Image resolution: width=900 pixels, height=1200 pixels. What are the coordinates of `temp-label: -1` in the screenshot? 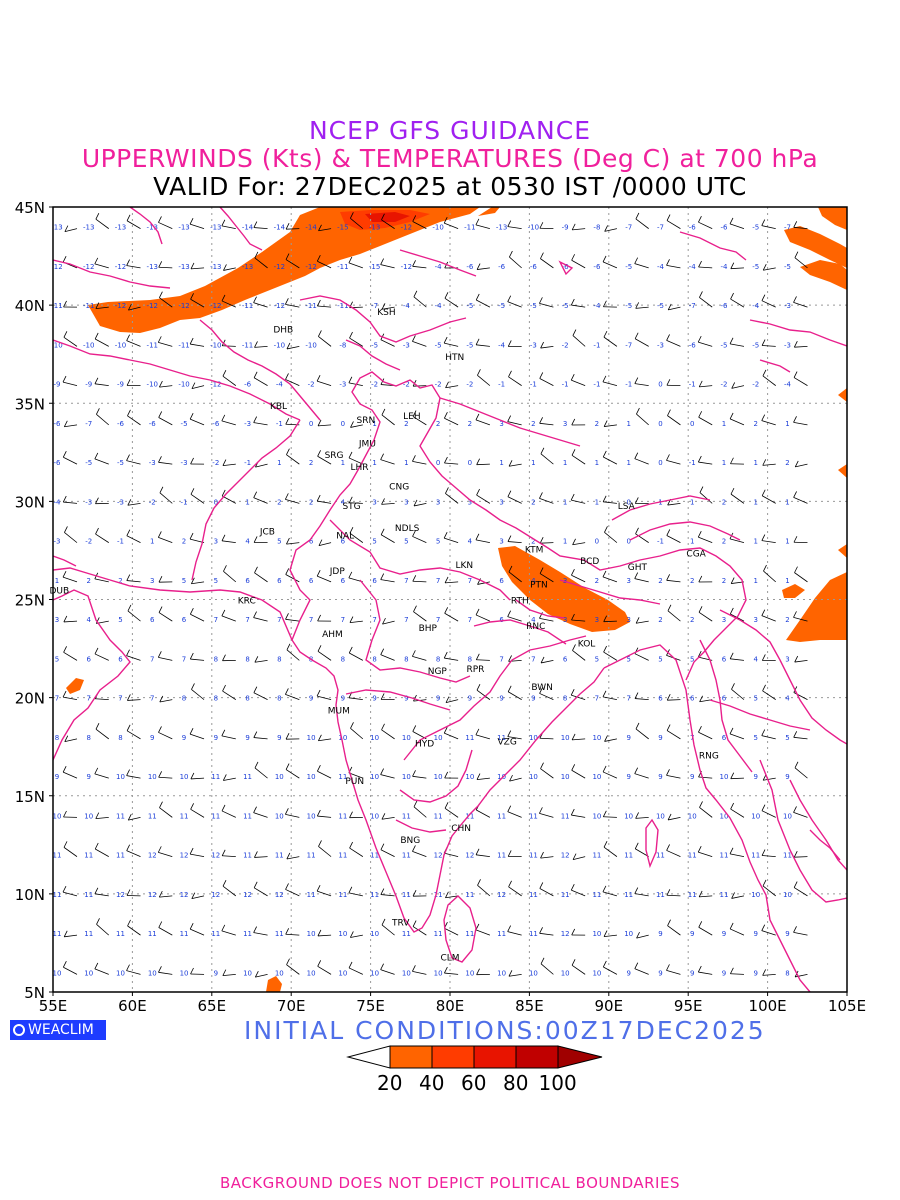 It's located at (279, 424).